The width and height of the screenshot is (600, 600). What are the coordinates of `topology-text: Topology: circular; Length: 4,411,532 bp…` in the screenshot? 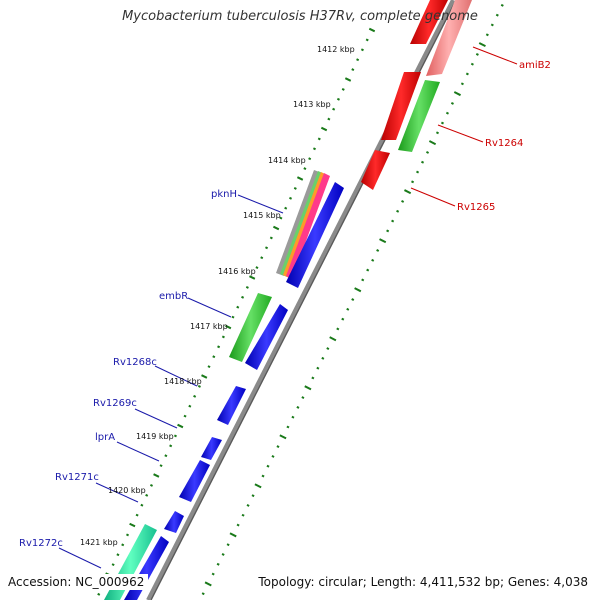 It's located at (423, 582).